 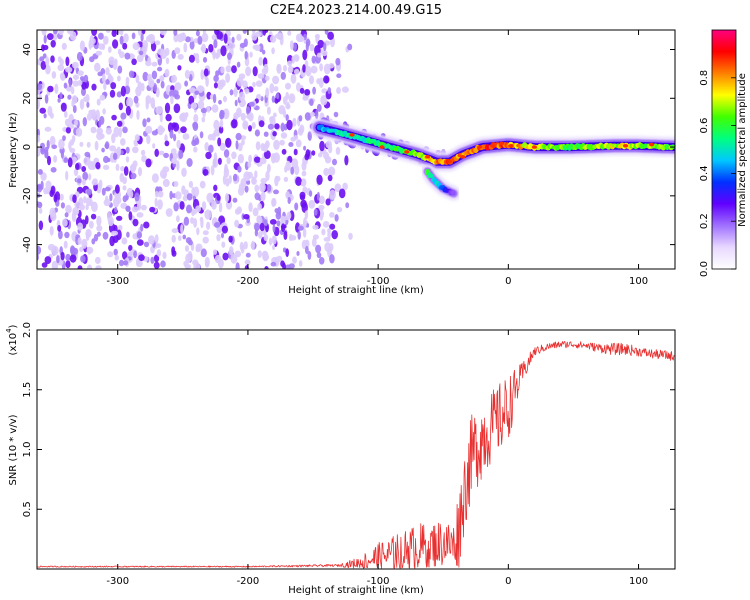 What do you see at coordinates (27, 196) in the screenshot?
I see `top-y-tick-label: -20` at bounding box center [27, 196].